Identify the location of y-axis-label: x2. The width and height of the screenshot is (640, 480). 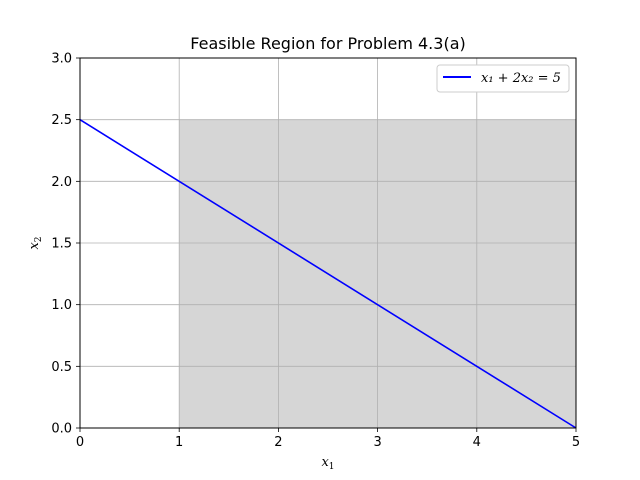
(35, 242).